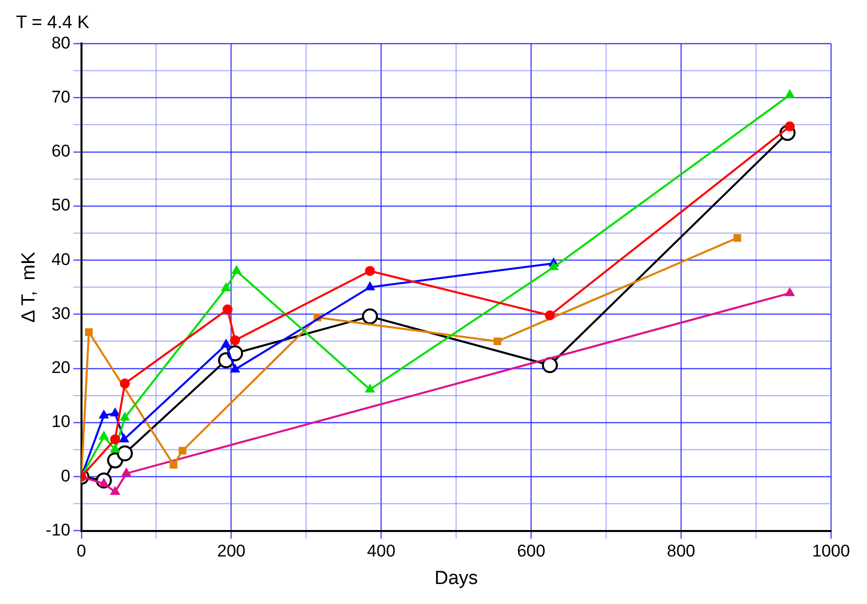 The width and height of the screenshot is (867, 604). What do you see at coordinates (531, 551) in the screenshot?
I see `x-tick-label: 600` at bounding box center [531, 551].